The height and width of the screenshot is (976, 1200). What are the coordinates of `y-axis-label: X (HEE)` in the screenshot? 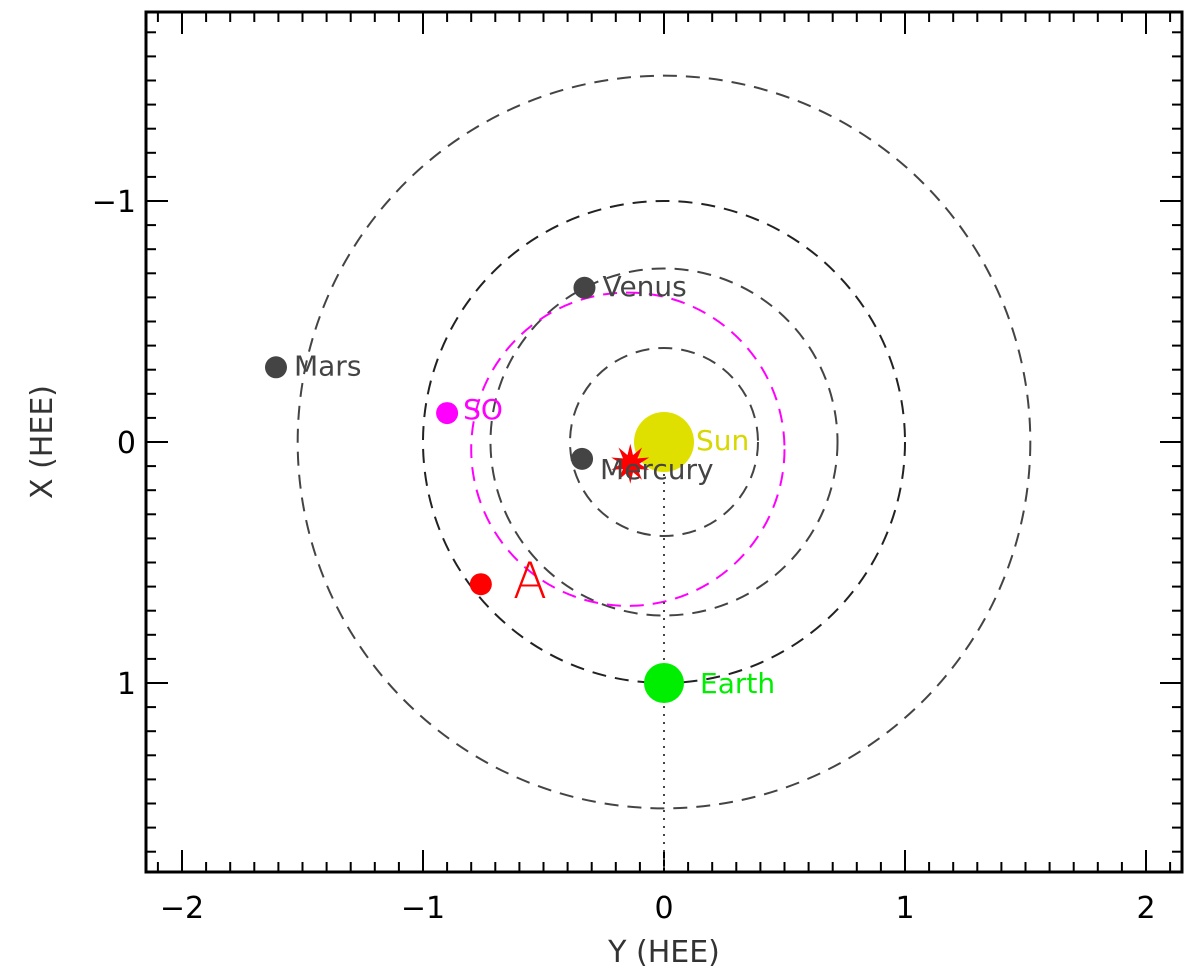 It's located at (42, 442).